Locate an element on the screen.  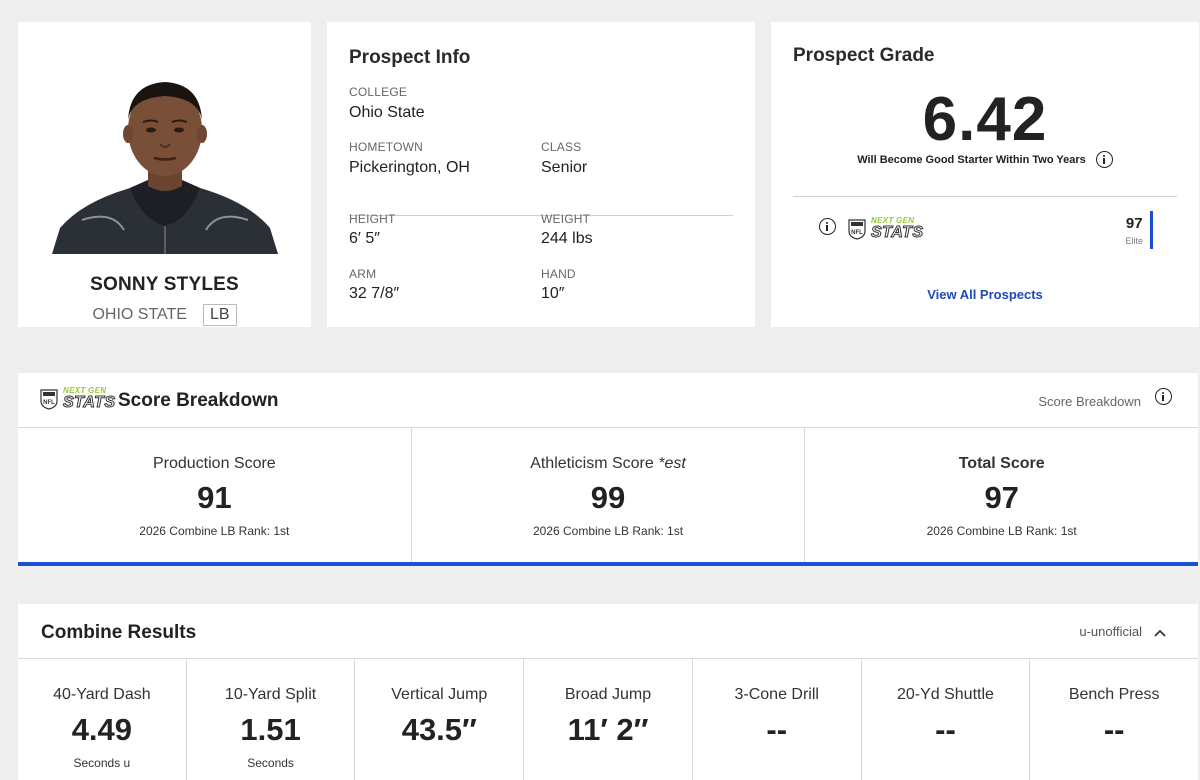
combine-collapse-toggle: u-unofficial is located at coordinates (1122, 631).